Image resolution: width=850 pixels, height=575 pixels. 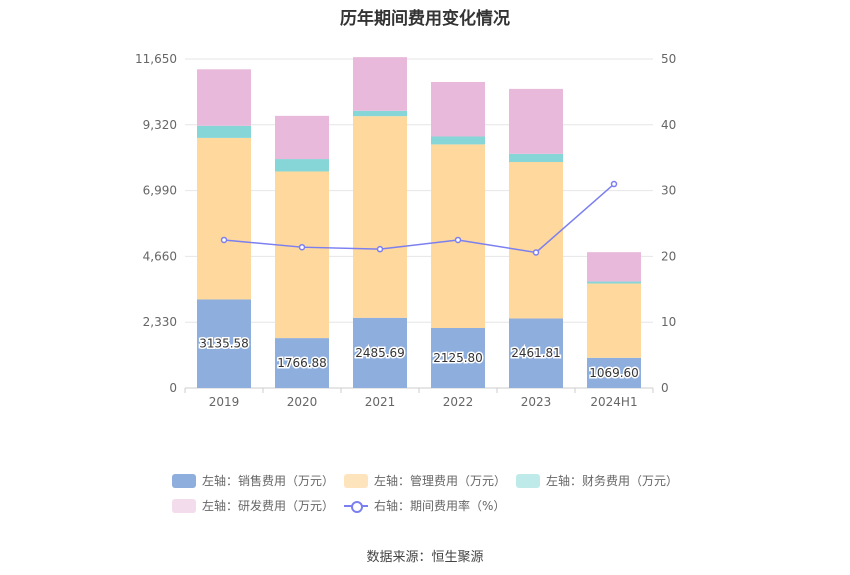 I want to click on legend-item-sales: 左轴：销售费用（万元）, so click(x=253, y=480).